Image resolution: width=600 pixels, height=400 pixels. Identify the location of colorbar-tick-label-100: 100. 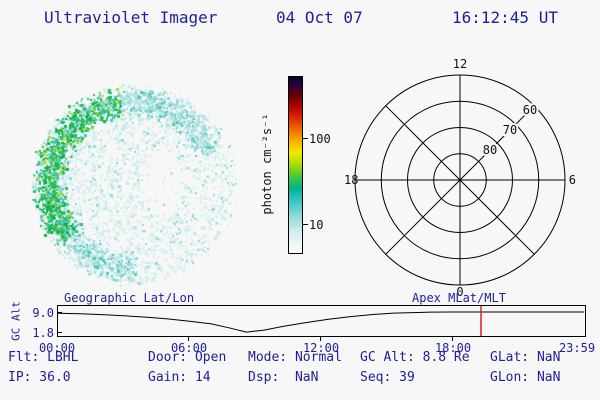
(320, 139).